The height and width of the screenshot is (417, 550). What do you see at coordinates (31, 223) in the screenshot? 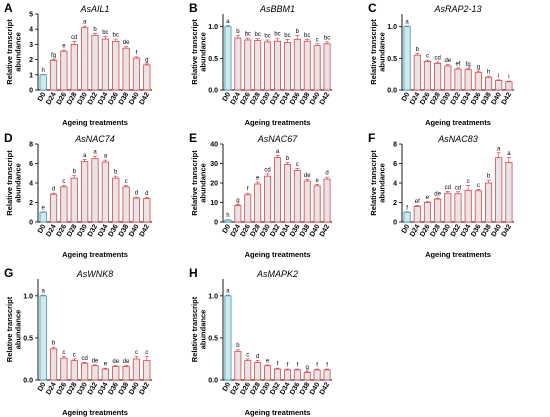
I see `y-tick-label: 0` at bounding box center [31, 223].